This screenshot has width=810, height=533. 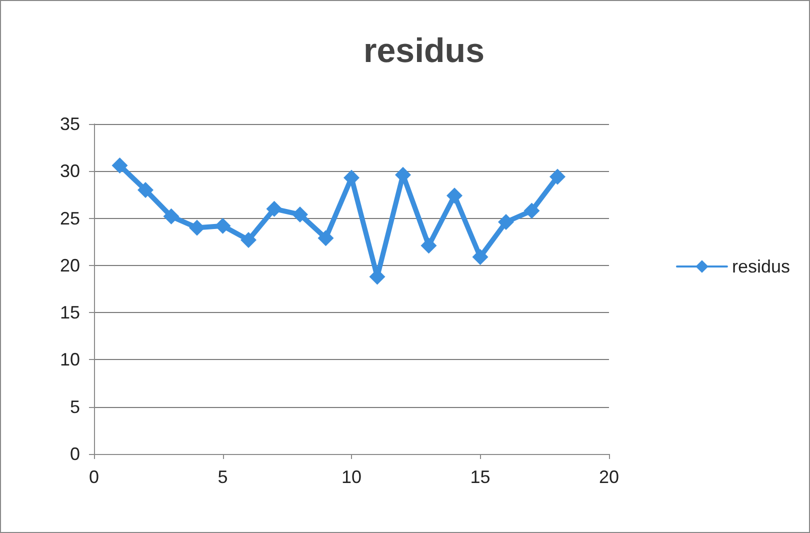 What do you see at coordinates (223, 477) in the screenshot?
I see `x-tick-label: 5` at bounding box center [223, 477].